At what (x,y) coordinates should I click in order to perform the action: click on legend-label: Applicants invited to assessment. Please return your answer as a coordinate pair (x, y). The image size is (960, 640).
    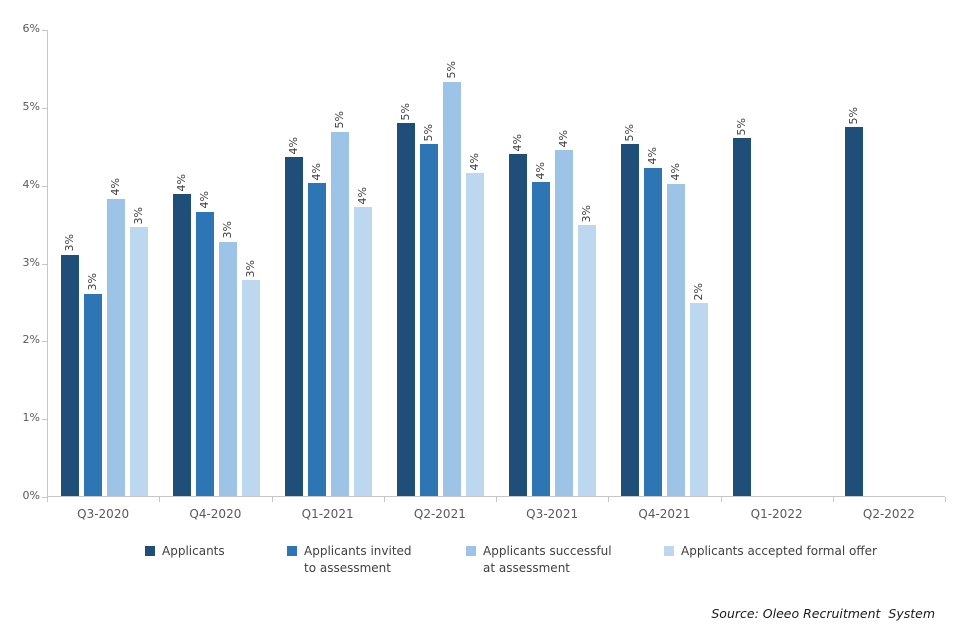
    Looking at the image, I should click on (358, 559).